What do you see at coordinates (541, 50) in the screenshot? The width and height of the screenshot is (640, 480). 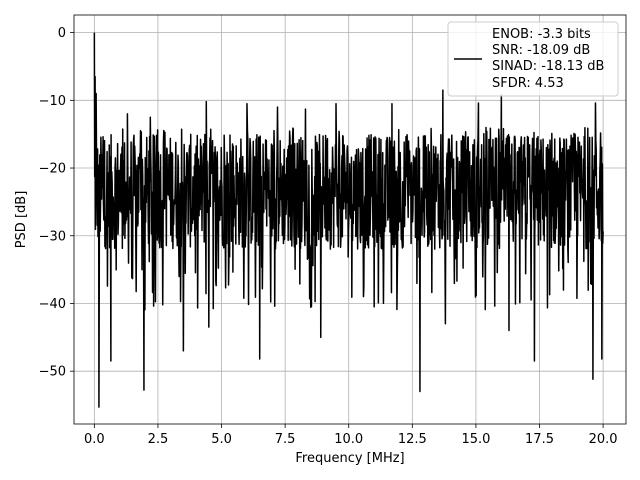 I see `legend-snr: SNR: -18.09 dB` at bounding box center [541, 50].